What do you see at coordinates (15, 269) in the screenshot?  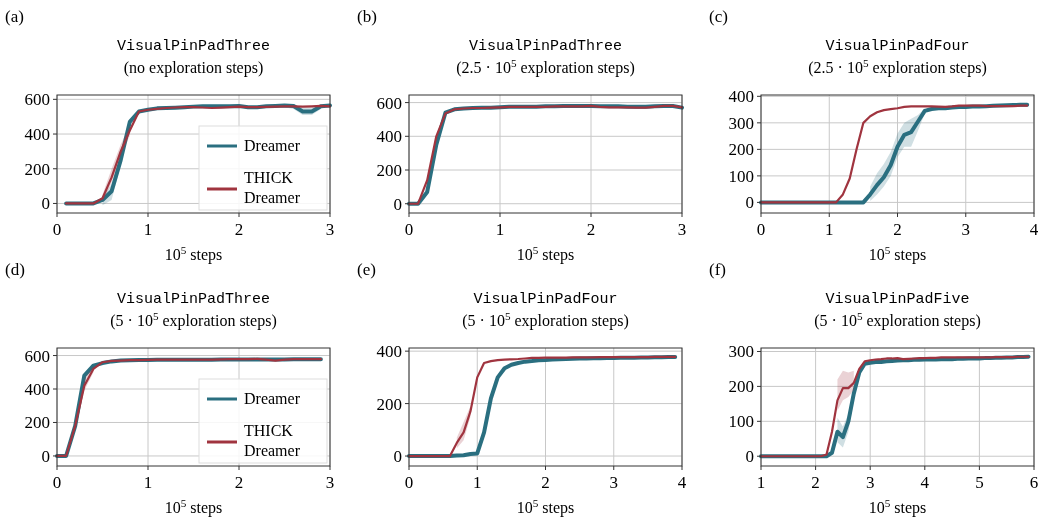 I see `text: (d)` at bounding box center [15, 269].